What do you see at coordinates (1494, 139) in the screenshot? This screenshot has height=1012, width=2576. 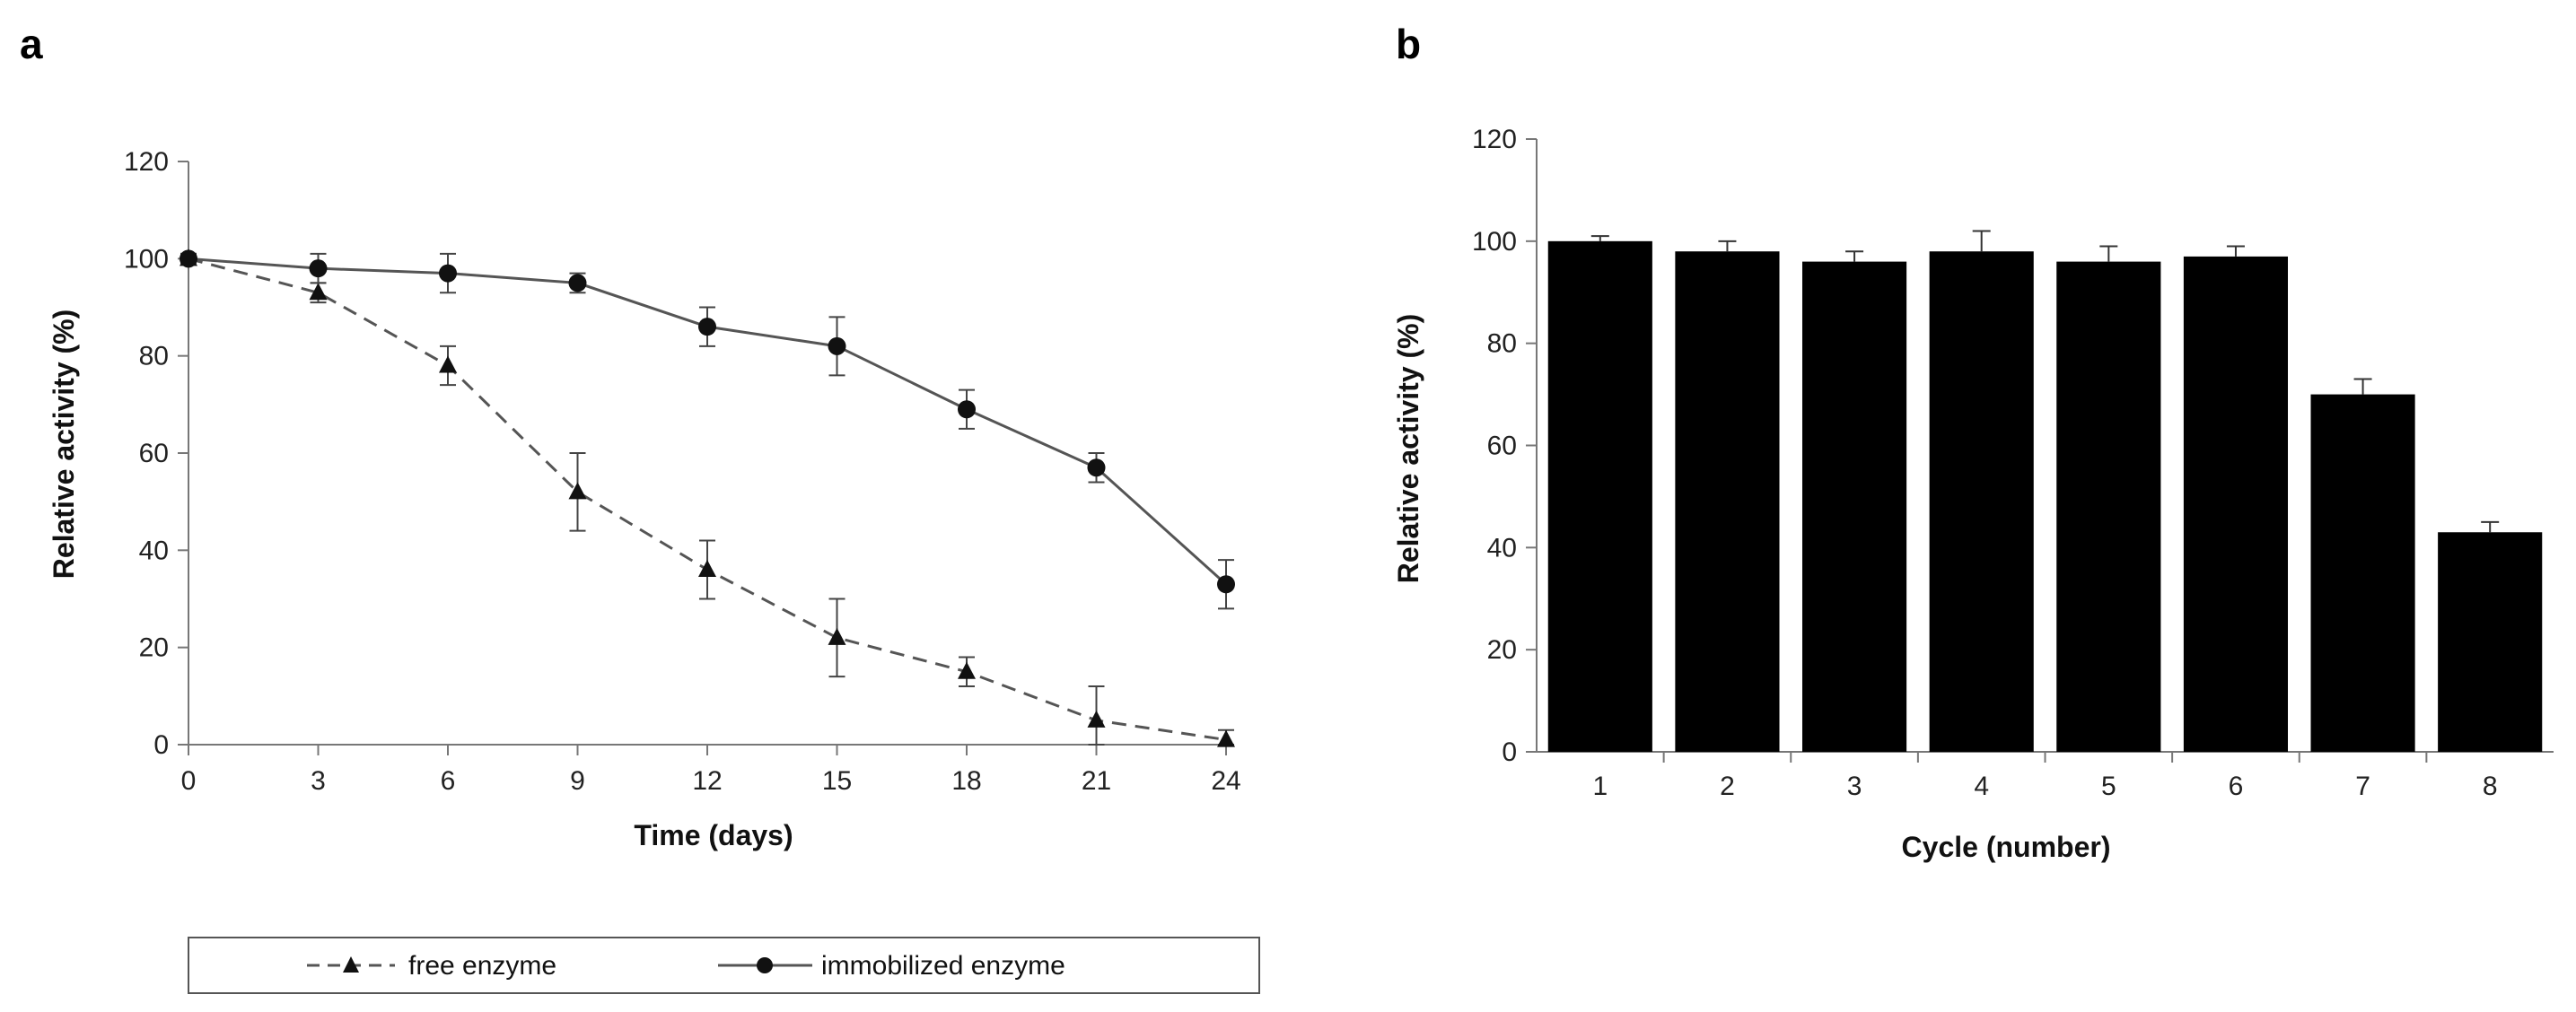 I see `chart-b-y-tick-label: 120` at bounding box center [1494, 139].